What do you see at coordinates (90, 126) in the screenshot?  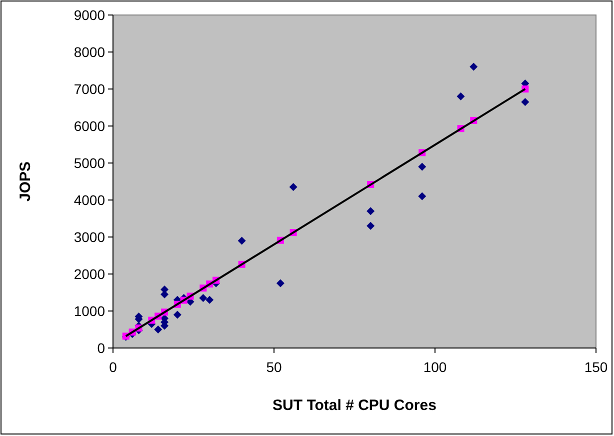 I see `y-tick-label: 6000` at bounding box center [90, 126].